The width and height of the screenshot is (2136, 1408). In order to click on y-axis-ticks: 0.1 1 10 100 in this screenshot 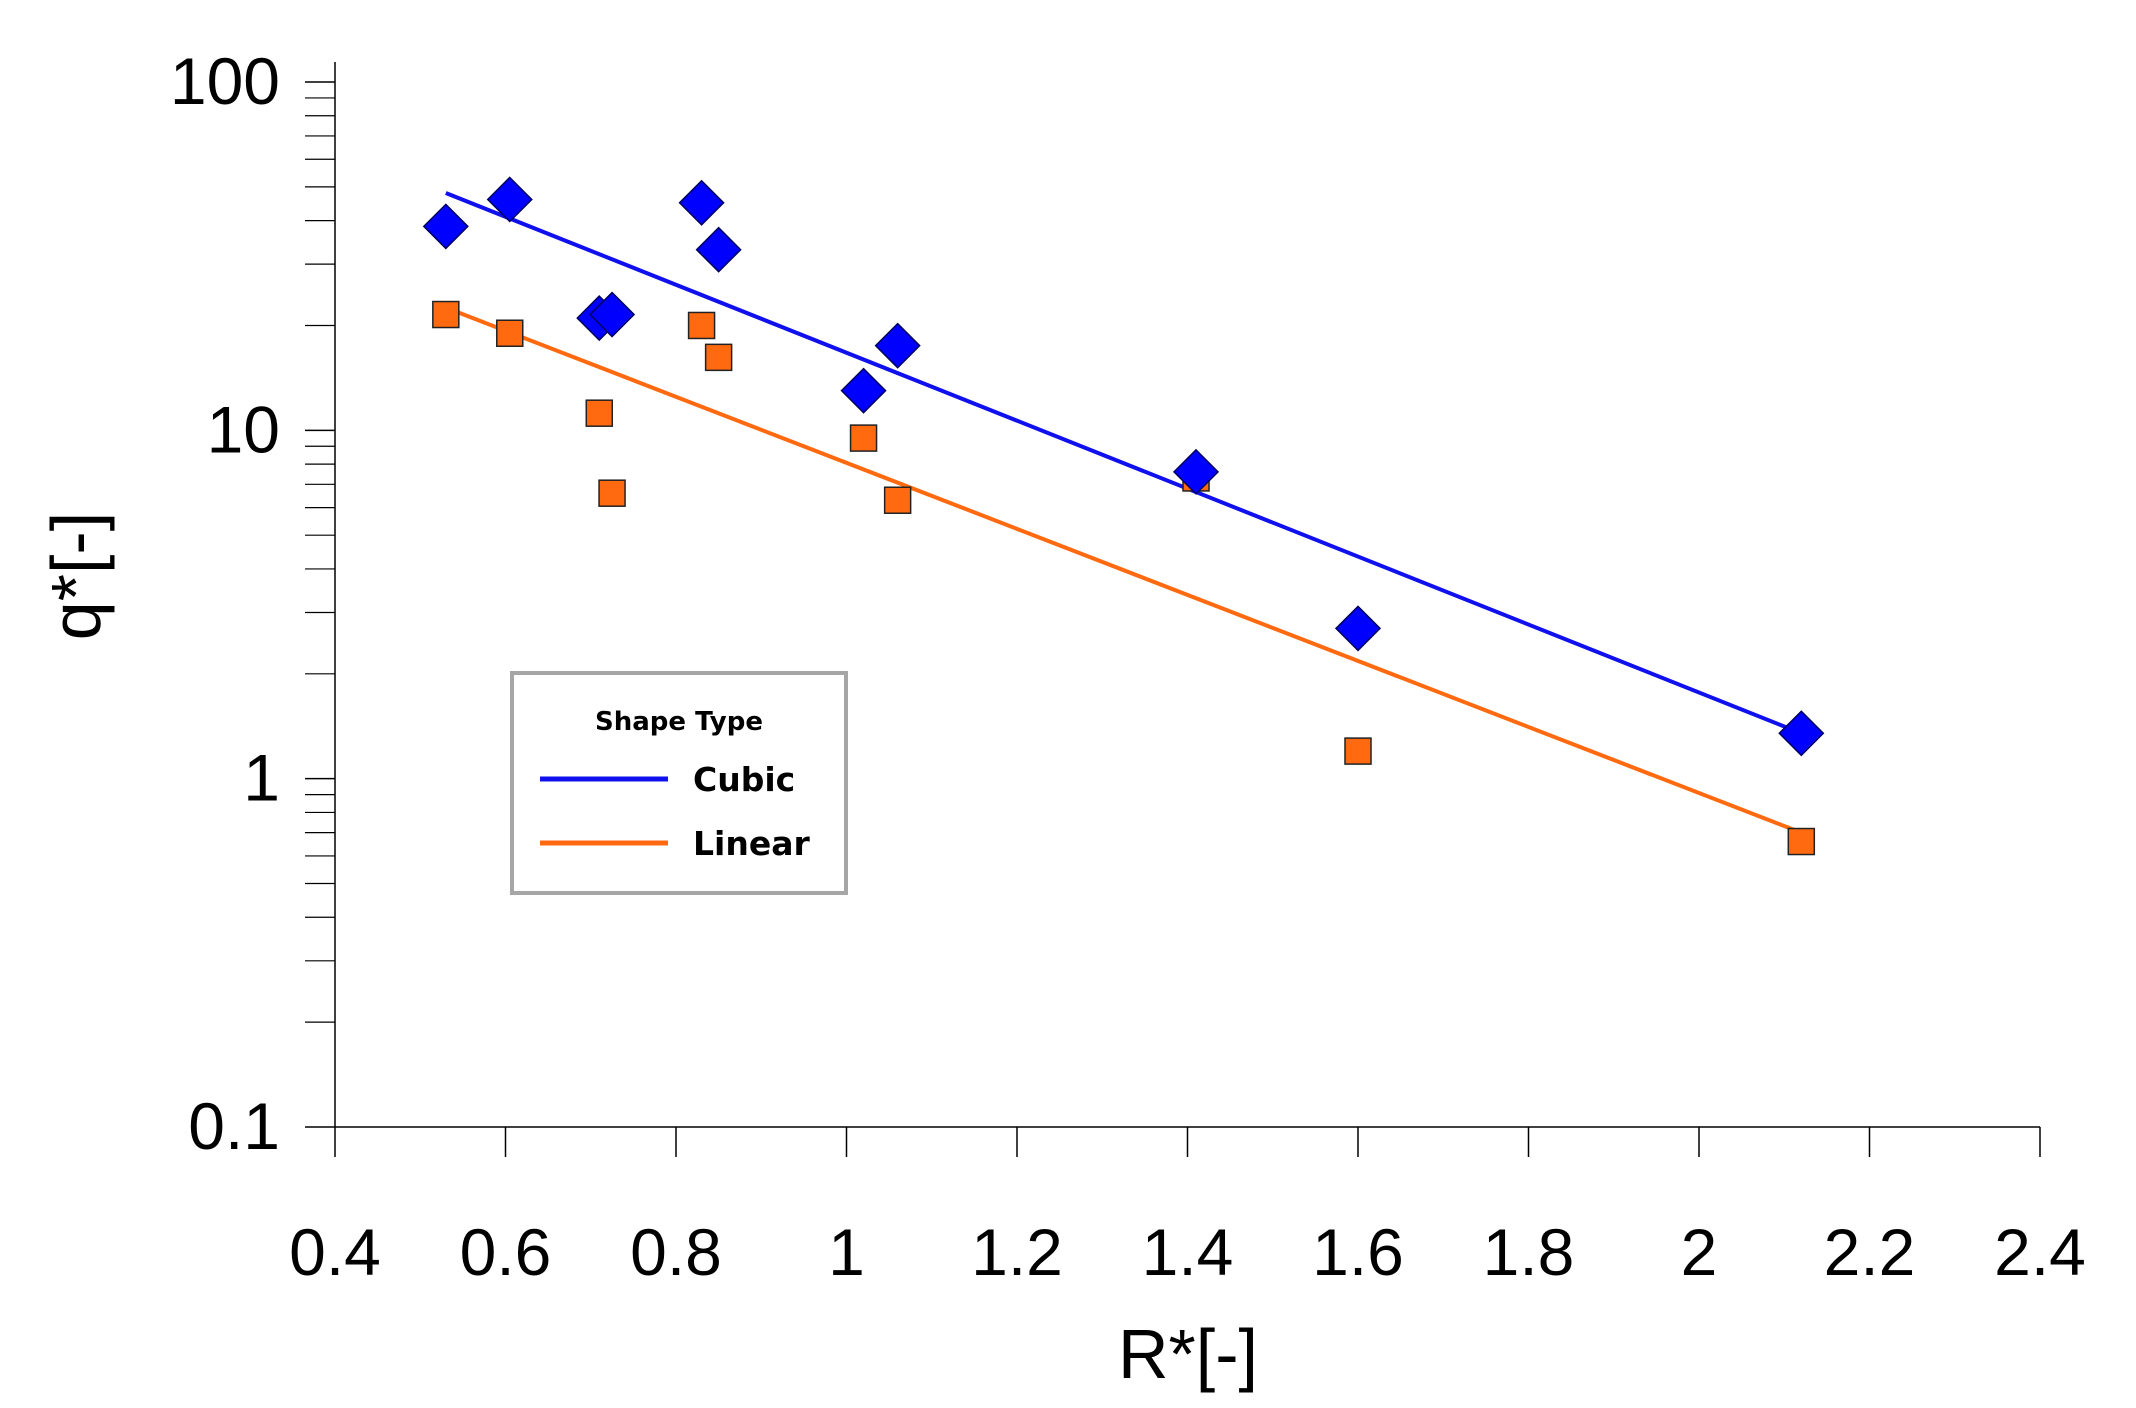, I will do `click(252, 603)`.